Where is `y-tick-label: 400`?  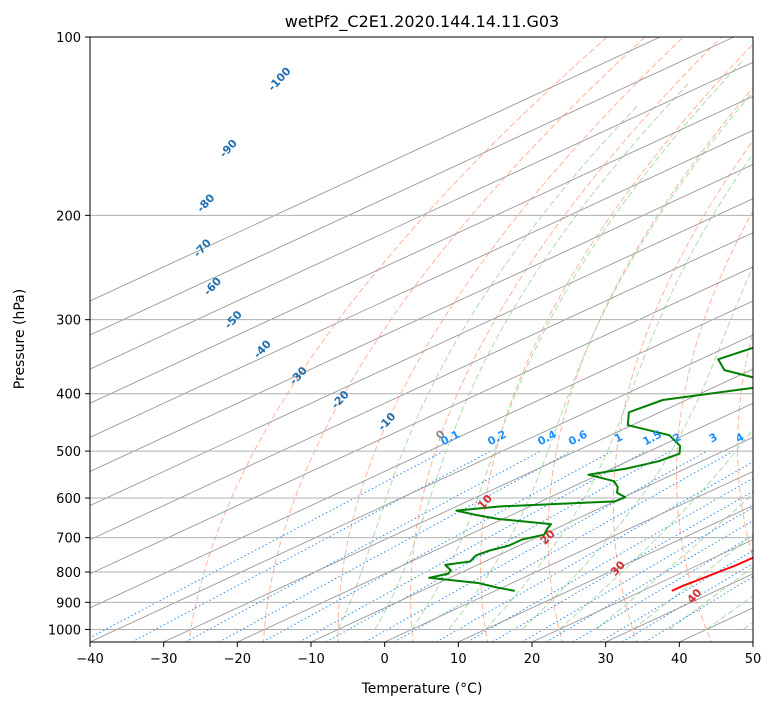
y-tick-label: 400 is located at coordinates (68, 395).